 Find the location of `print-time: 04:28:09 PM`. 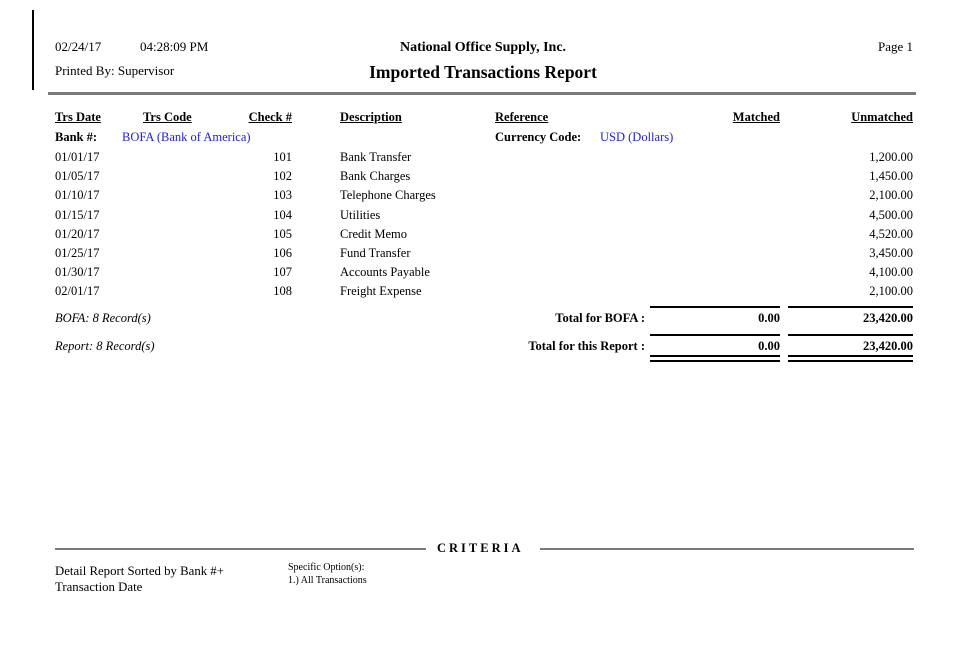

print-time: 04:28:09 PM is located at coordinates (174, 46).